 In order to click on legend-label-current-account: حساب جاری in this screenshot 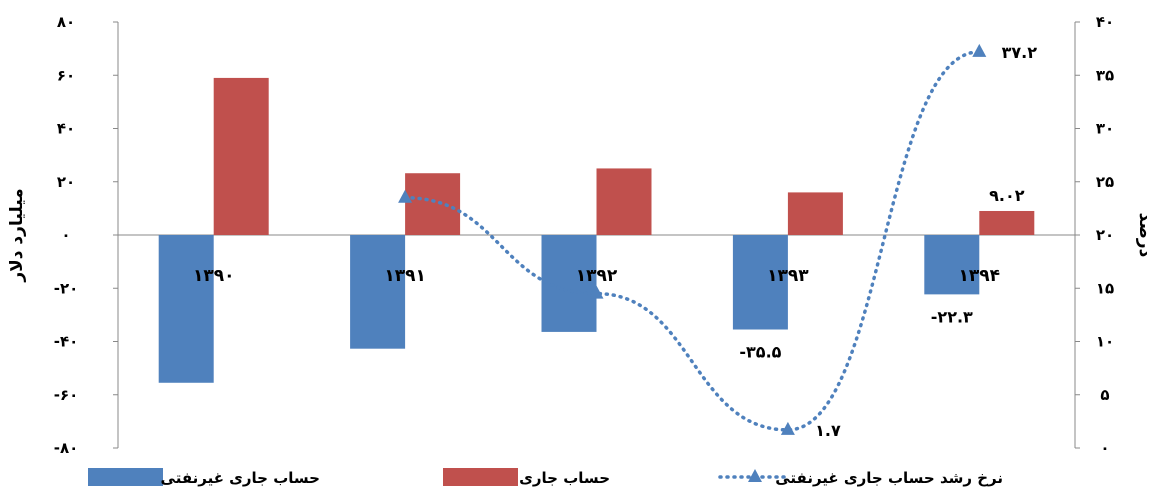, I will do `click(564, 478)`.